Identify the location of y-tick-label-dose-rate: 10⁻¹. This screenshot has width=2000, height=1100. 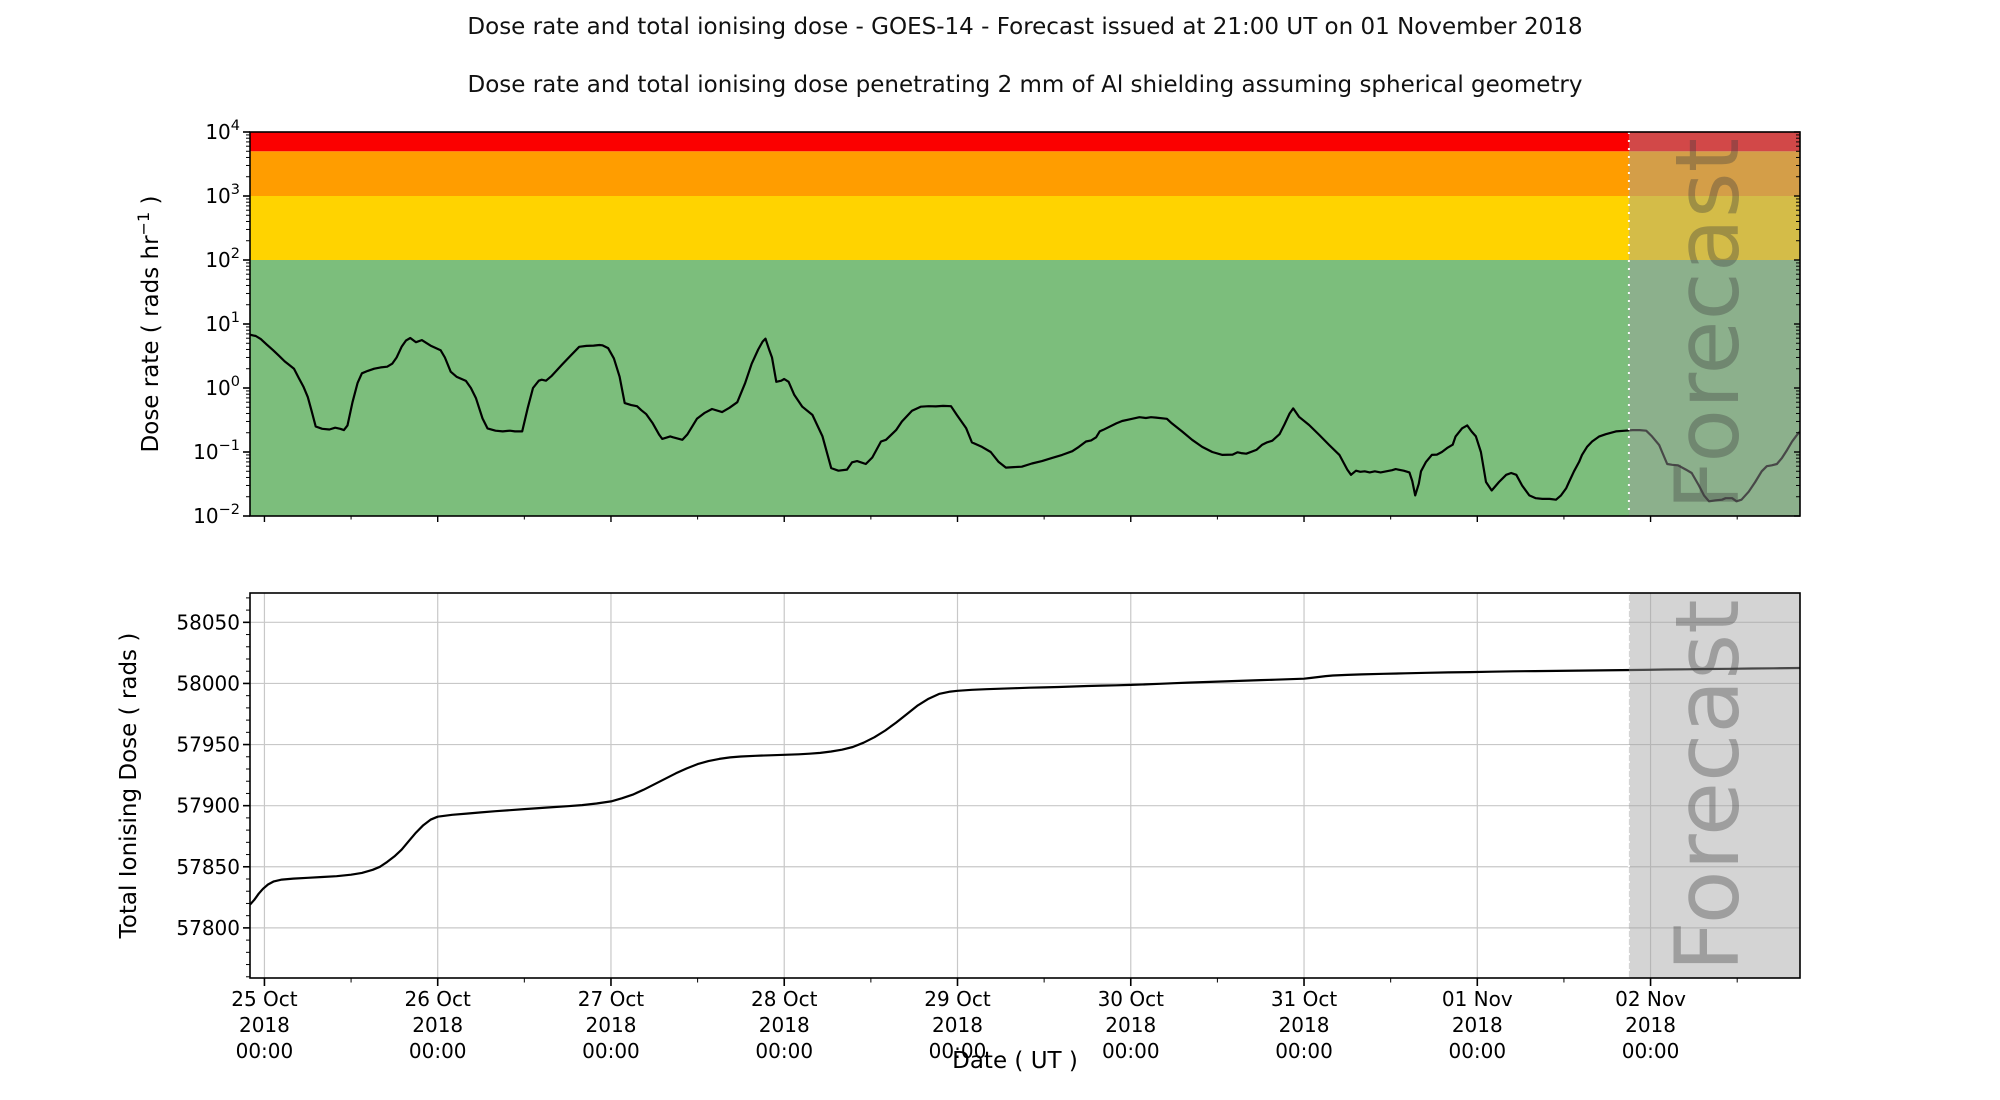
(216, 451).